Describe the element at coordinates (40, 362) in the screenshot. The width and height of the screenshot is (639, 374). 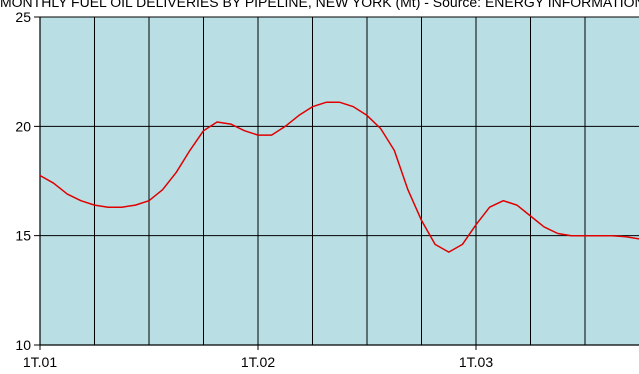
I see `x-tick-label: 1T.01` at that location.